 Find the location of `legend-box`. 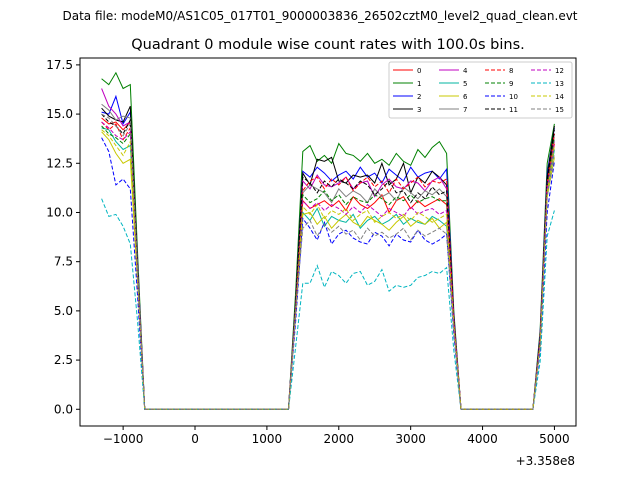

legend-box is located at coordinates (480, 90).